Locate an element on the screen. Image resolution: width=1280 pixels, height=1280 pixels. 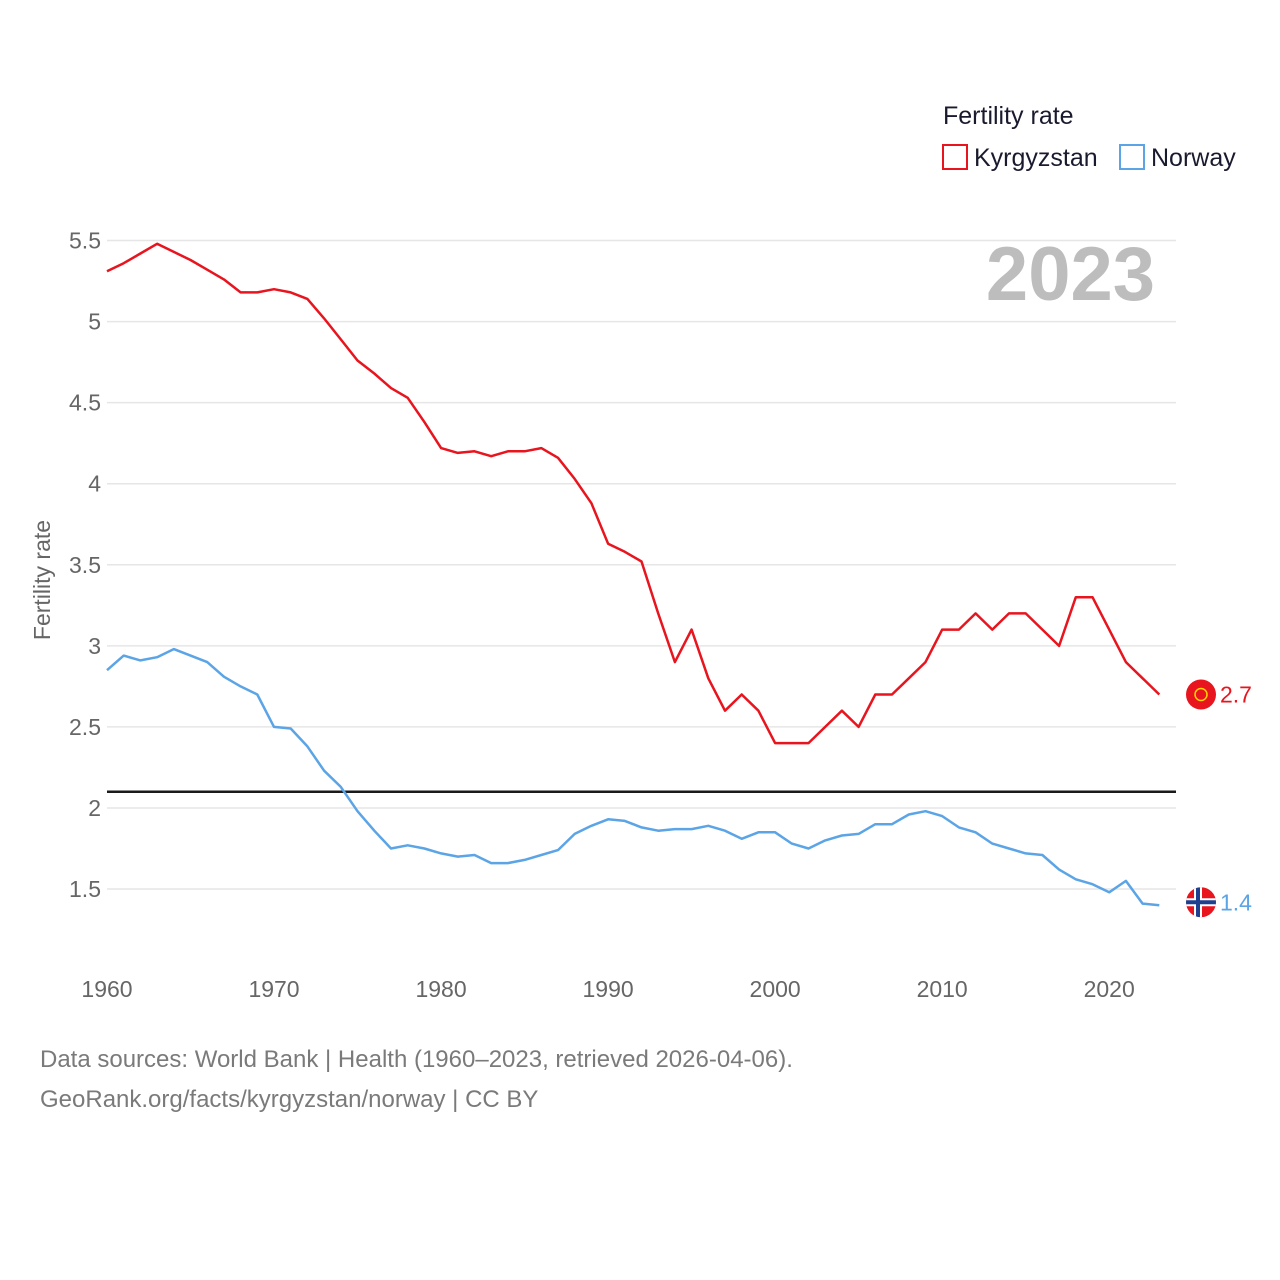
x-tick-label: 1980 is located at coordinates (440, 989).